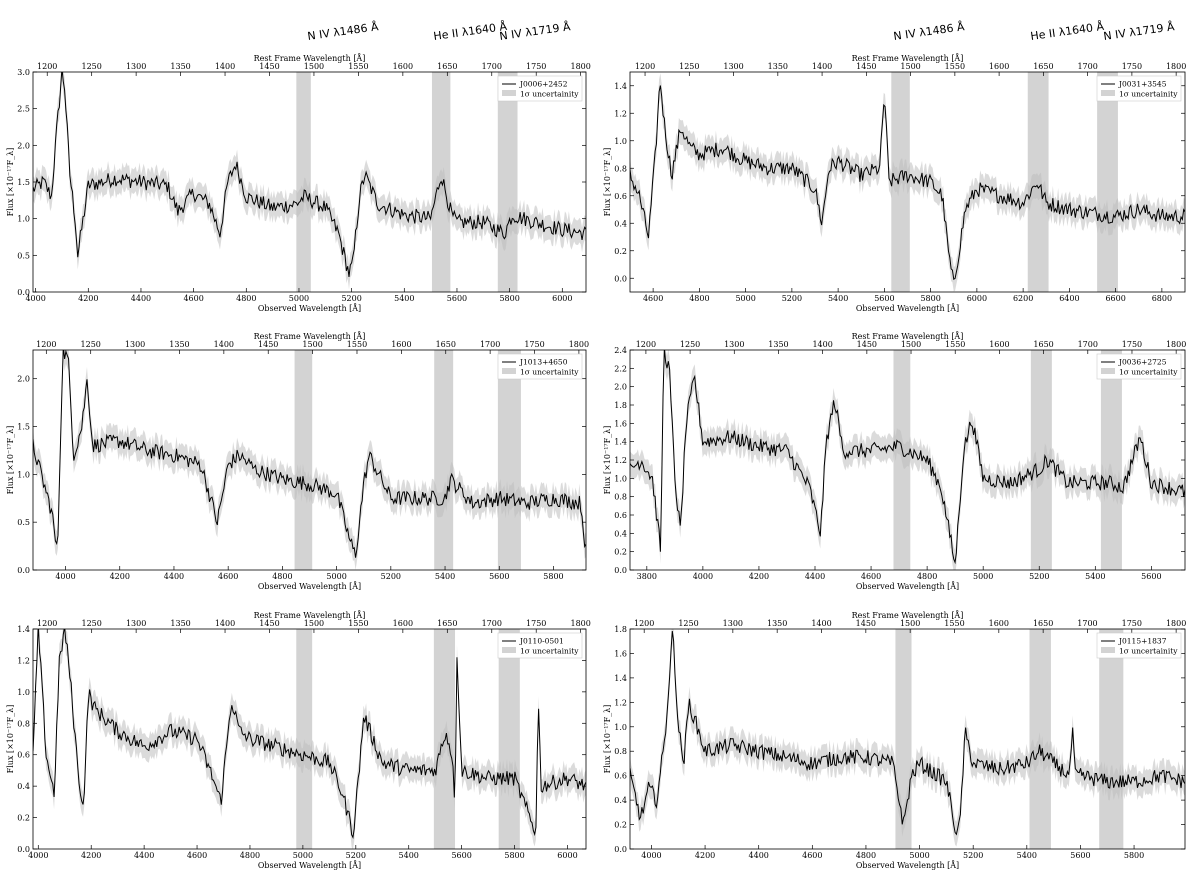 The image size is (1200, 874). What do you see at coordinates (492, 623) in the screenshot?
I see `top-tick-label: 1700` at bounding box center [492, 623].